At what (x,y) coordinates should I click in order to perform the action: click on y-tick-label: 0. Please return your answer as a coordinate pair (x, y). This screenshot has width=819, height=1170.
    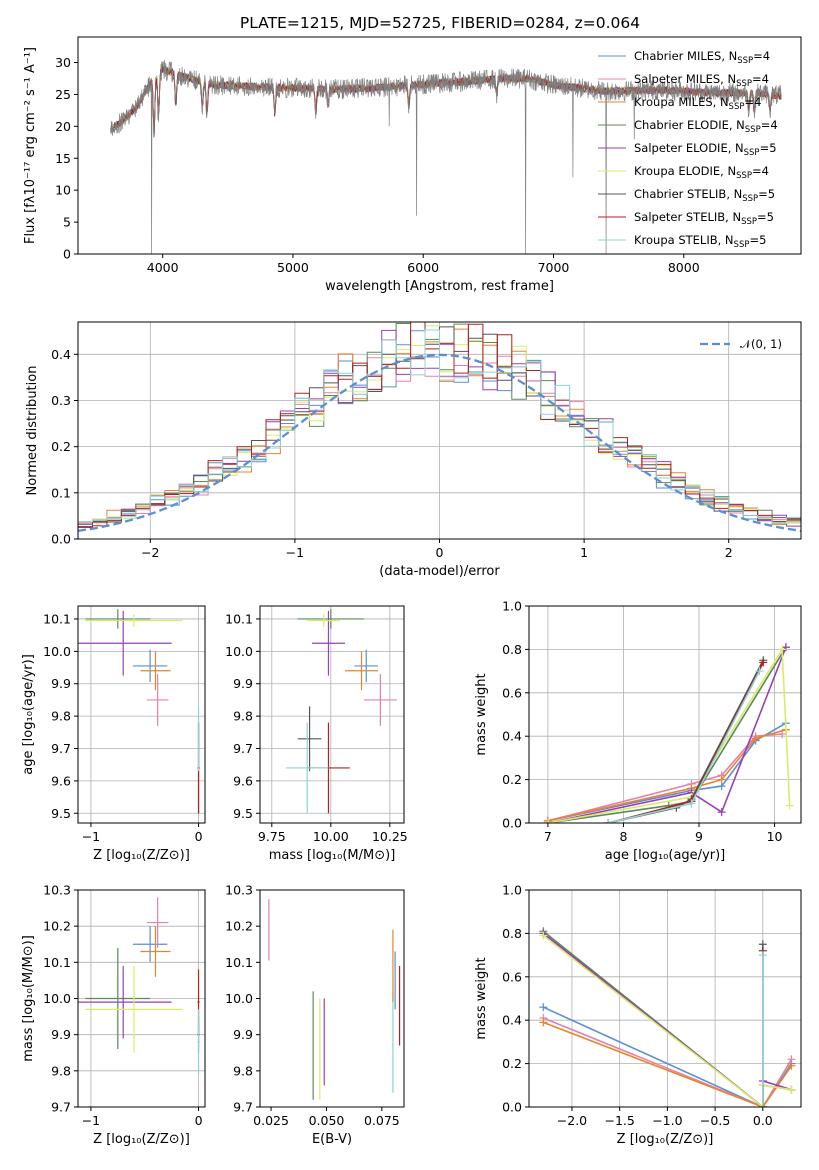
    Looking at the image, I should click on (67, 254).